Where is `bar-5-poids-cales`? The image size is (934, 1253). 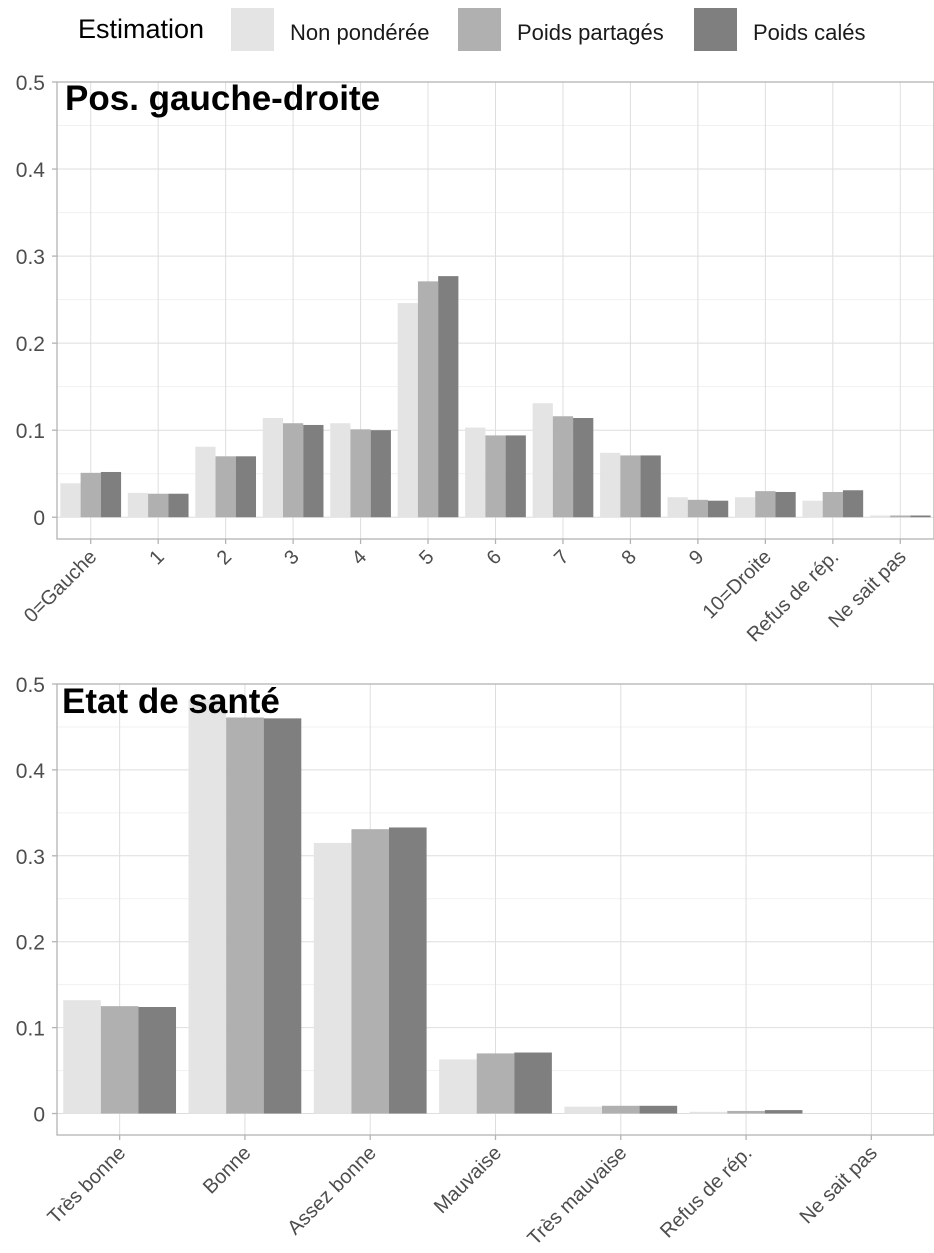 bar-5-poids-cales is located at coordinates (448, 397).